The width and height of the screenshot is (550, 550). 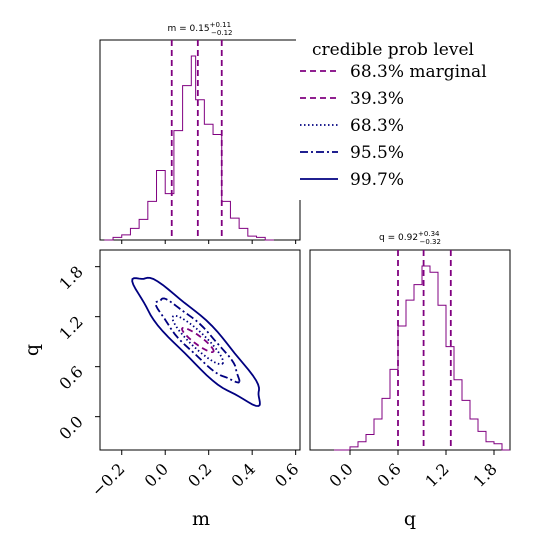 What do you see at coordinates (286, 474) in the screenshot?
I see `joint-xtick-label-4: 0.6` at bounding box center [286, 474].